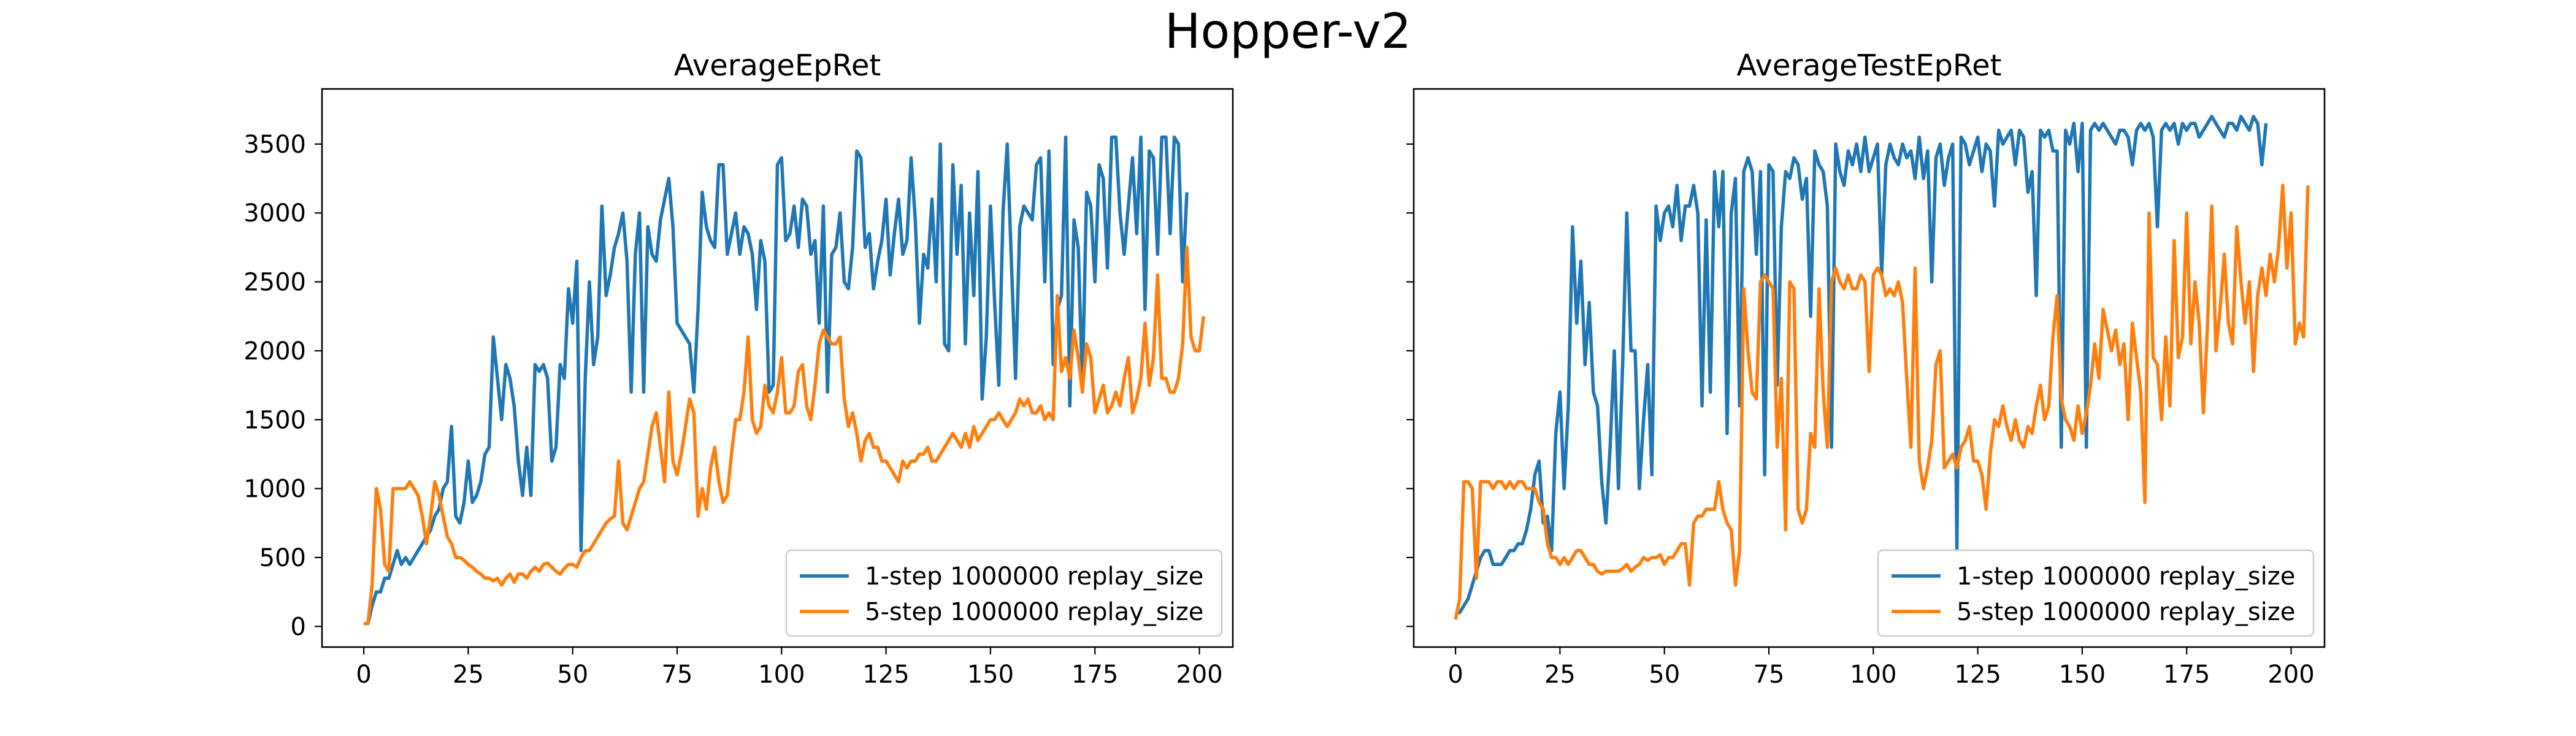  I want to click on y-tick-label: 500, so click(282, 558).